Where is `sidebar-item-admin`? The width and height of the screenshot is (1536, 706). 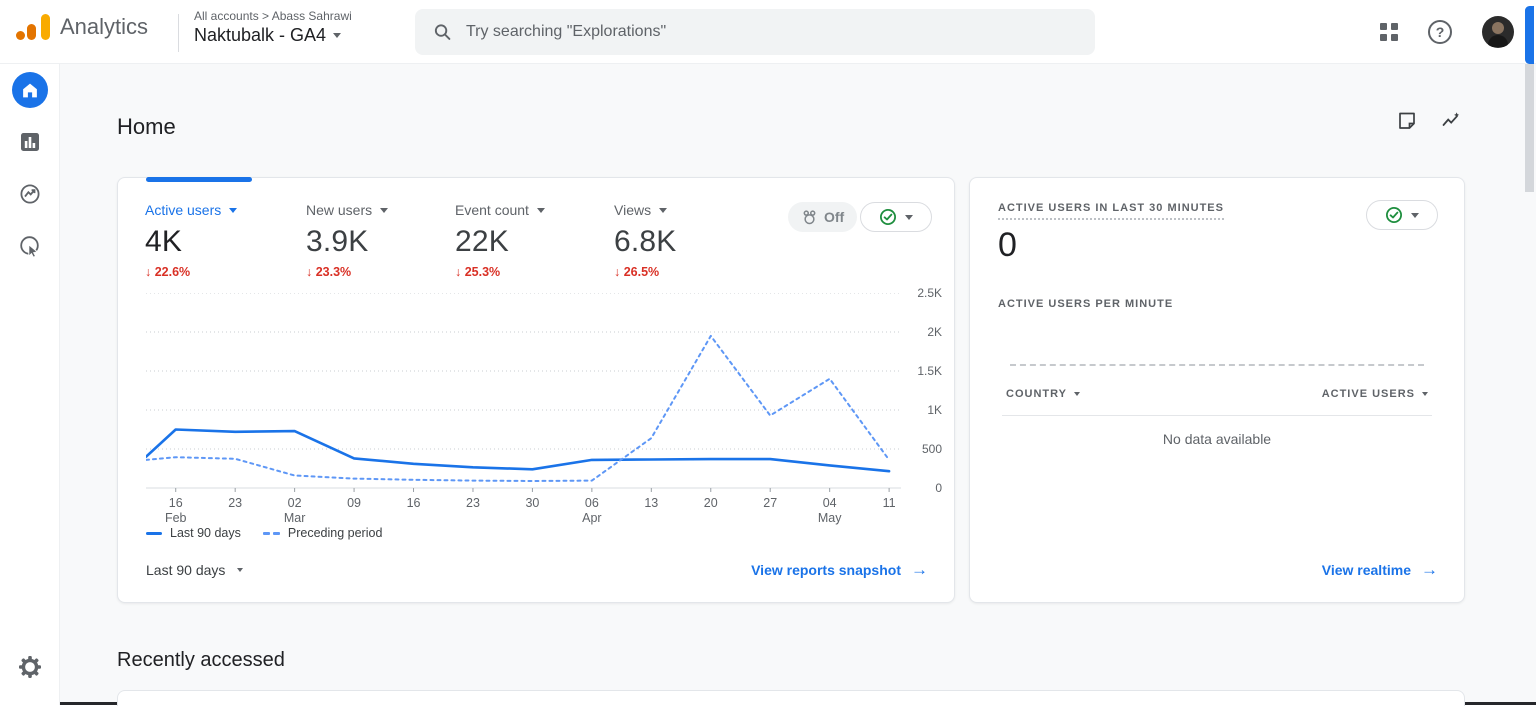
sidebar-item-admin is located at coordinates (30, 667).